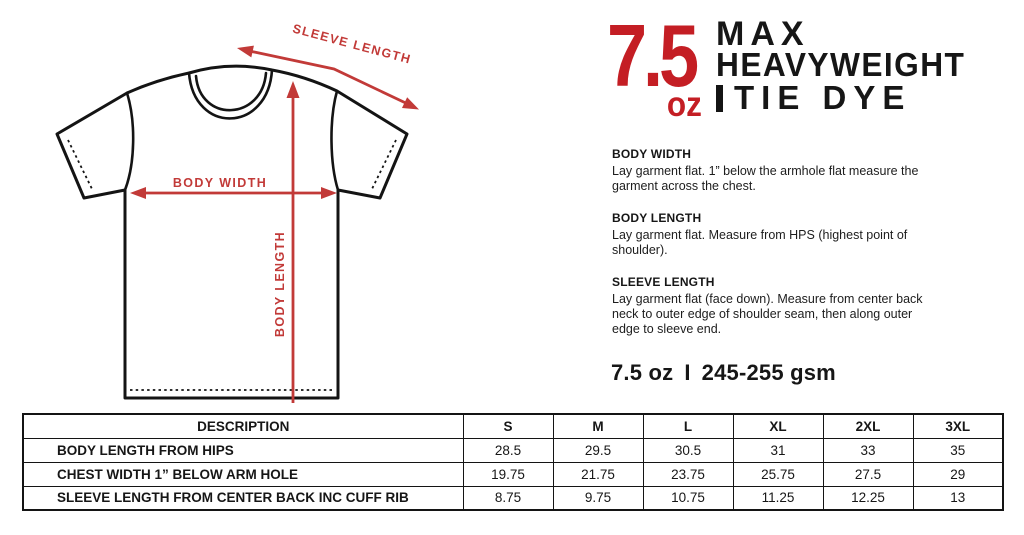 This screenshot has height=535, width=1024. What do you see at coordinates (138, 193) in the screenshot?
I see `arrowhead-left` at bounding box center [138, 193].